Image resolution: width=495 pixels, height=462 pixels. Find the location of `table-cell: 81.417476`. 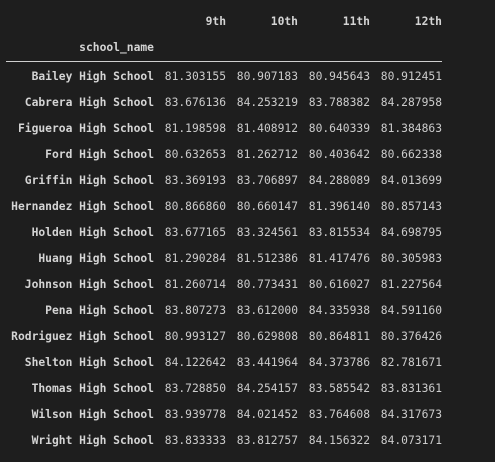

table-cell: 81.417476 is located at coordinates (339, 258).